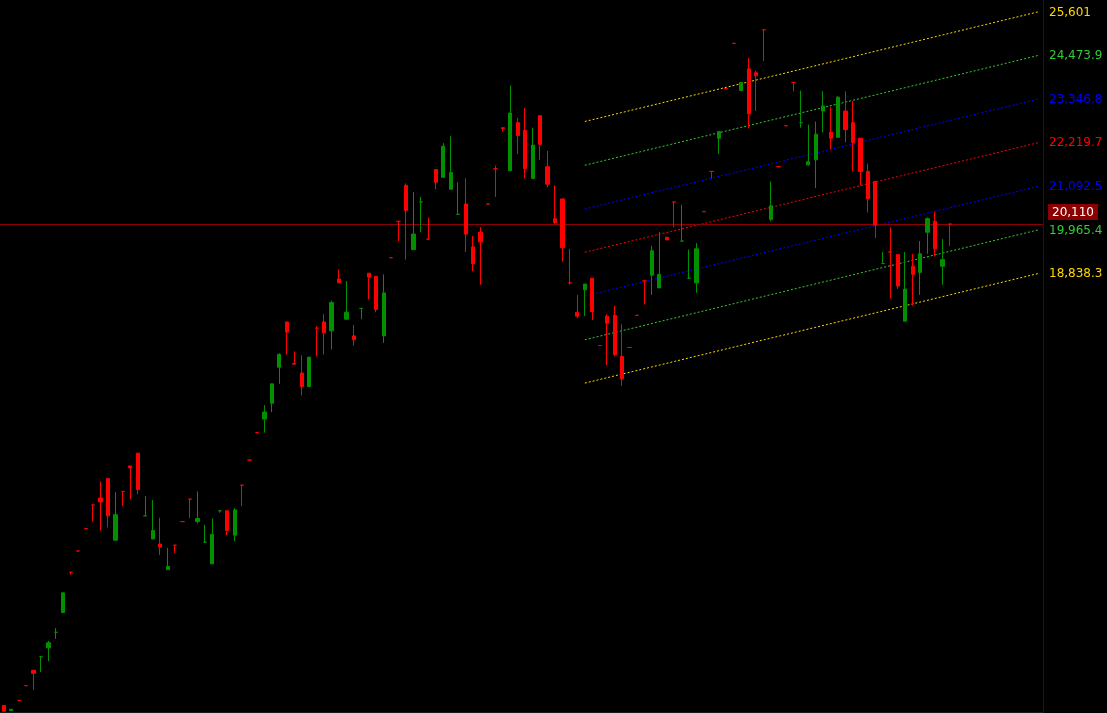  I want to click on y-tick-label: 19,965.4, so click(1076, 229).